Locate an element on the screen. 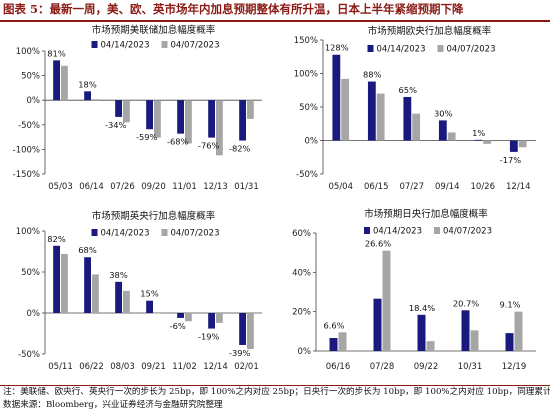  x-tick-label: 11/02 is located at coordinates (184, 367).